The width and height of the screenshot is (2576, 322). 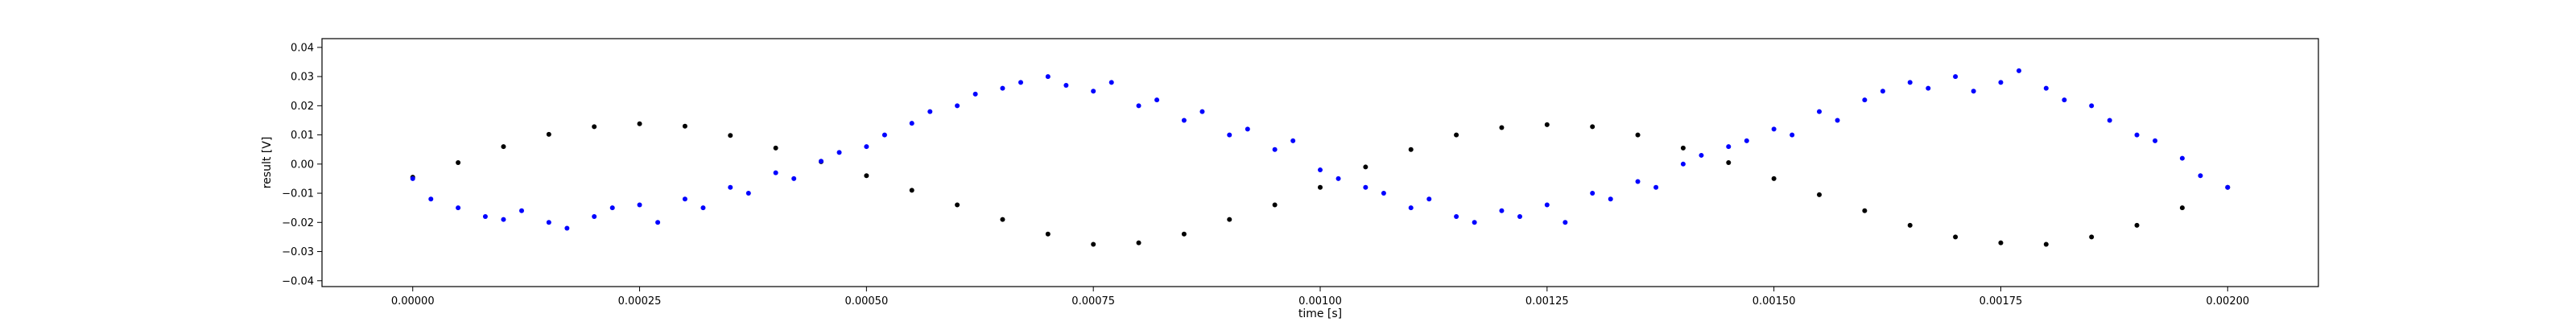 I want to click on y-axis: −0.04 −0.03 −0.02 −0.01 0.00 0.01 0.02 0.03 0.04, so click(x=302, y=164).